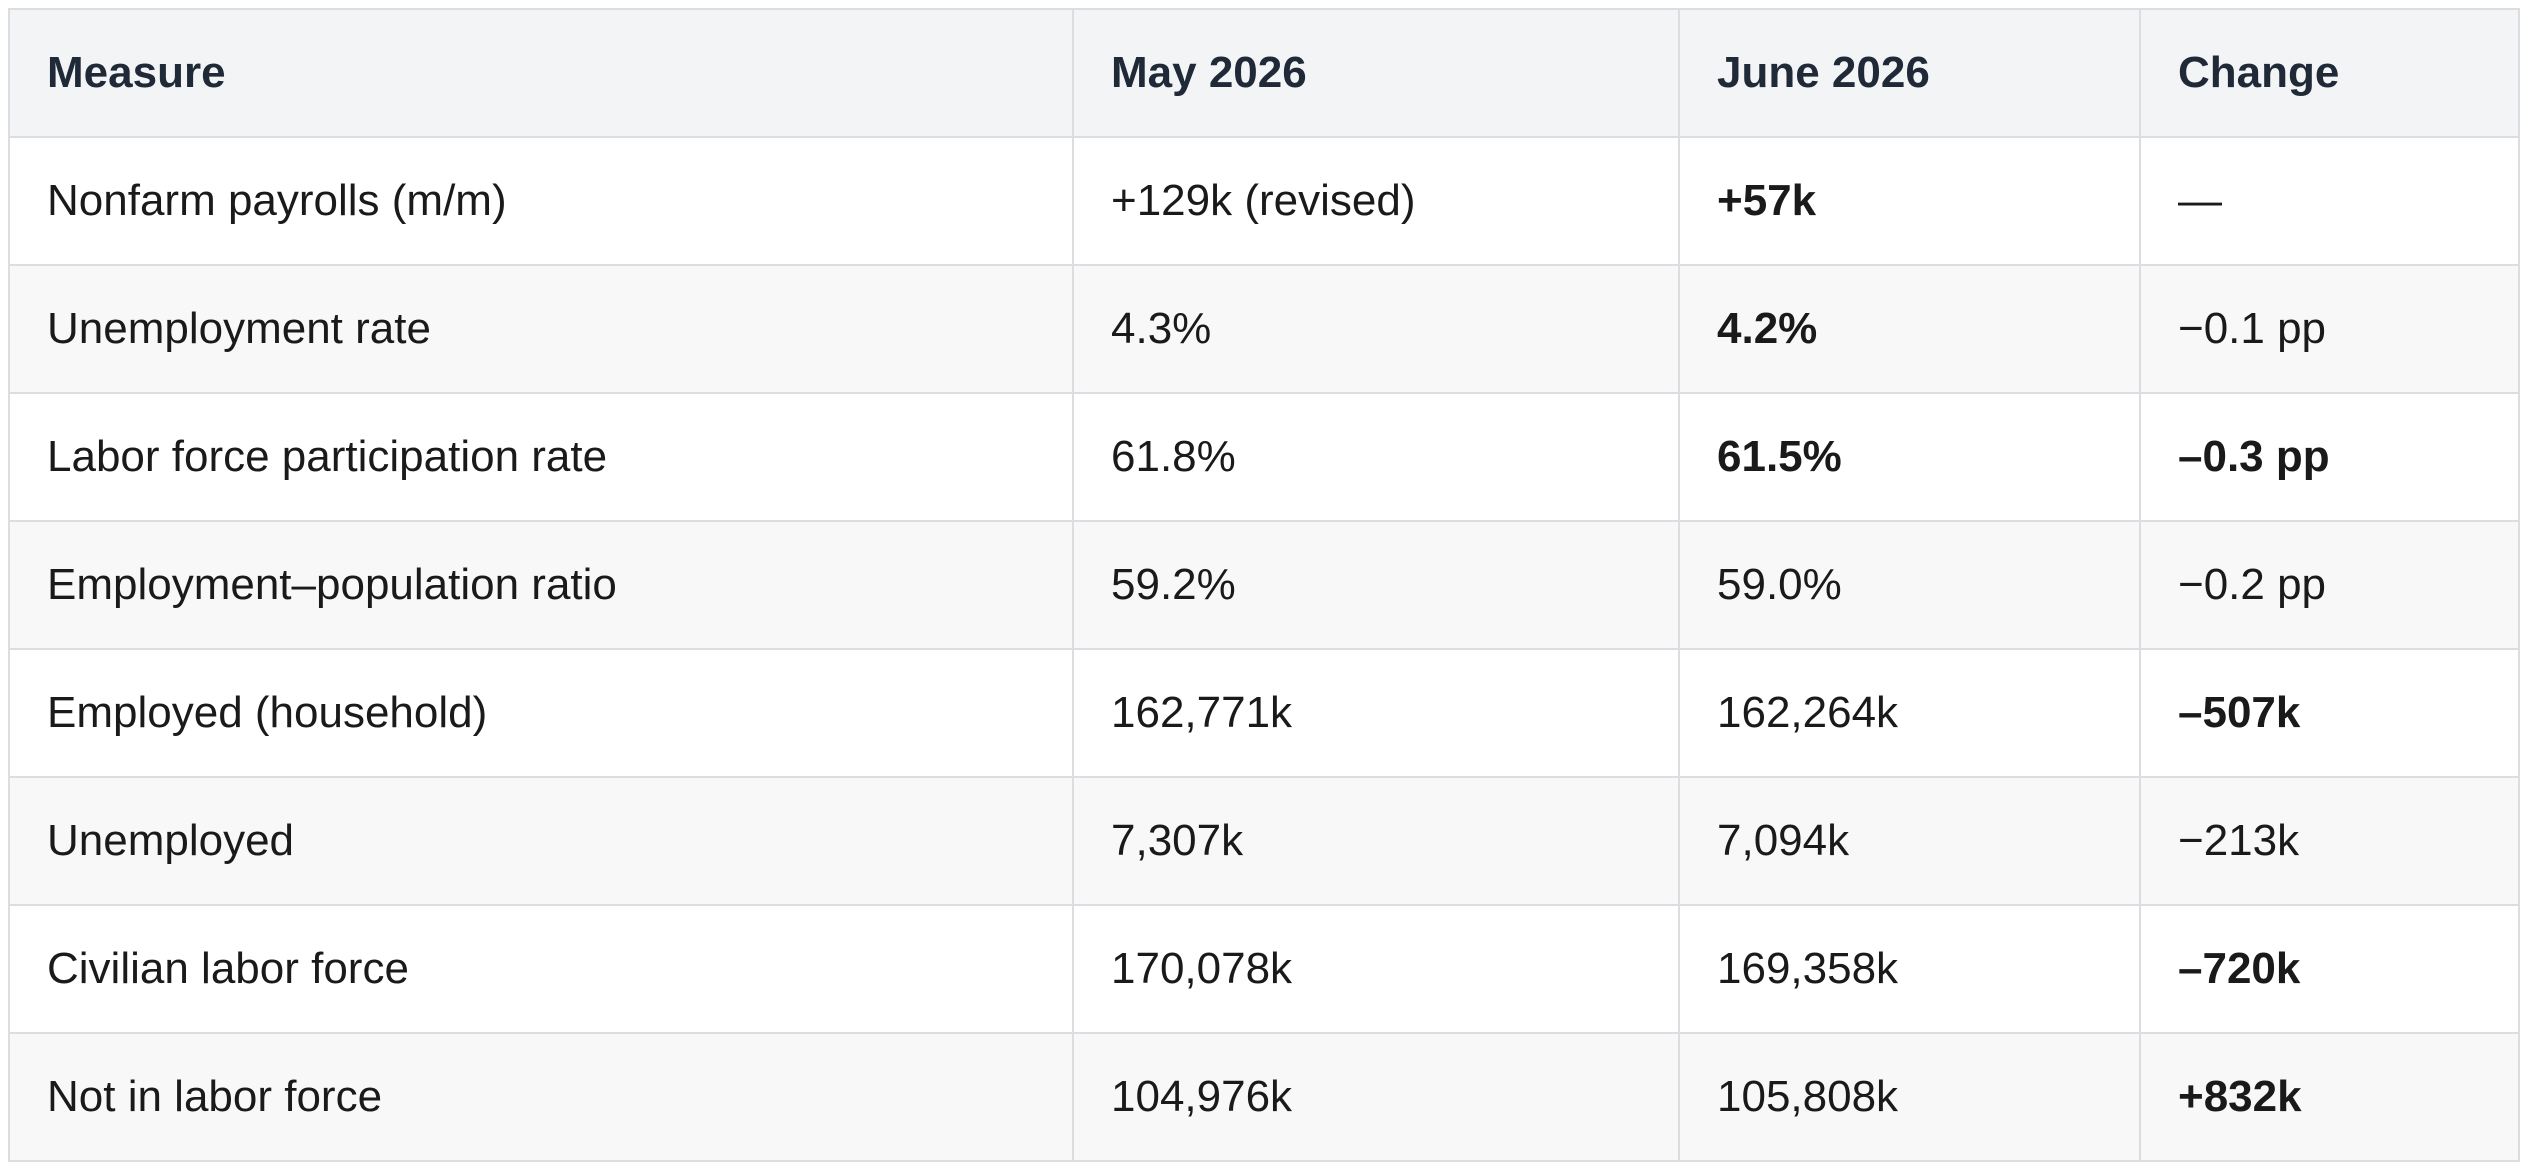 The image size is (2528, 1172). What do you see at coordinates (541, 457) in the screenshot?
I see `cell: Labor force participation rate` at bounding box center [541, 457].